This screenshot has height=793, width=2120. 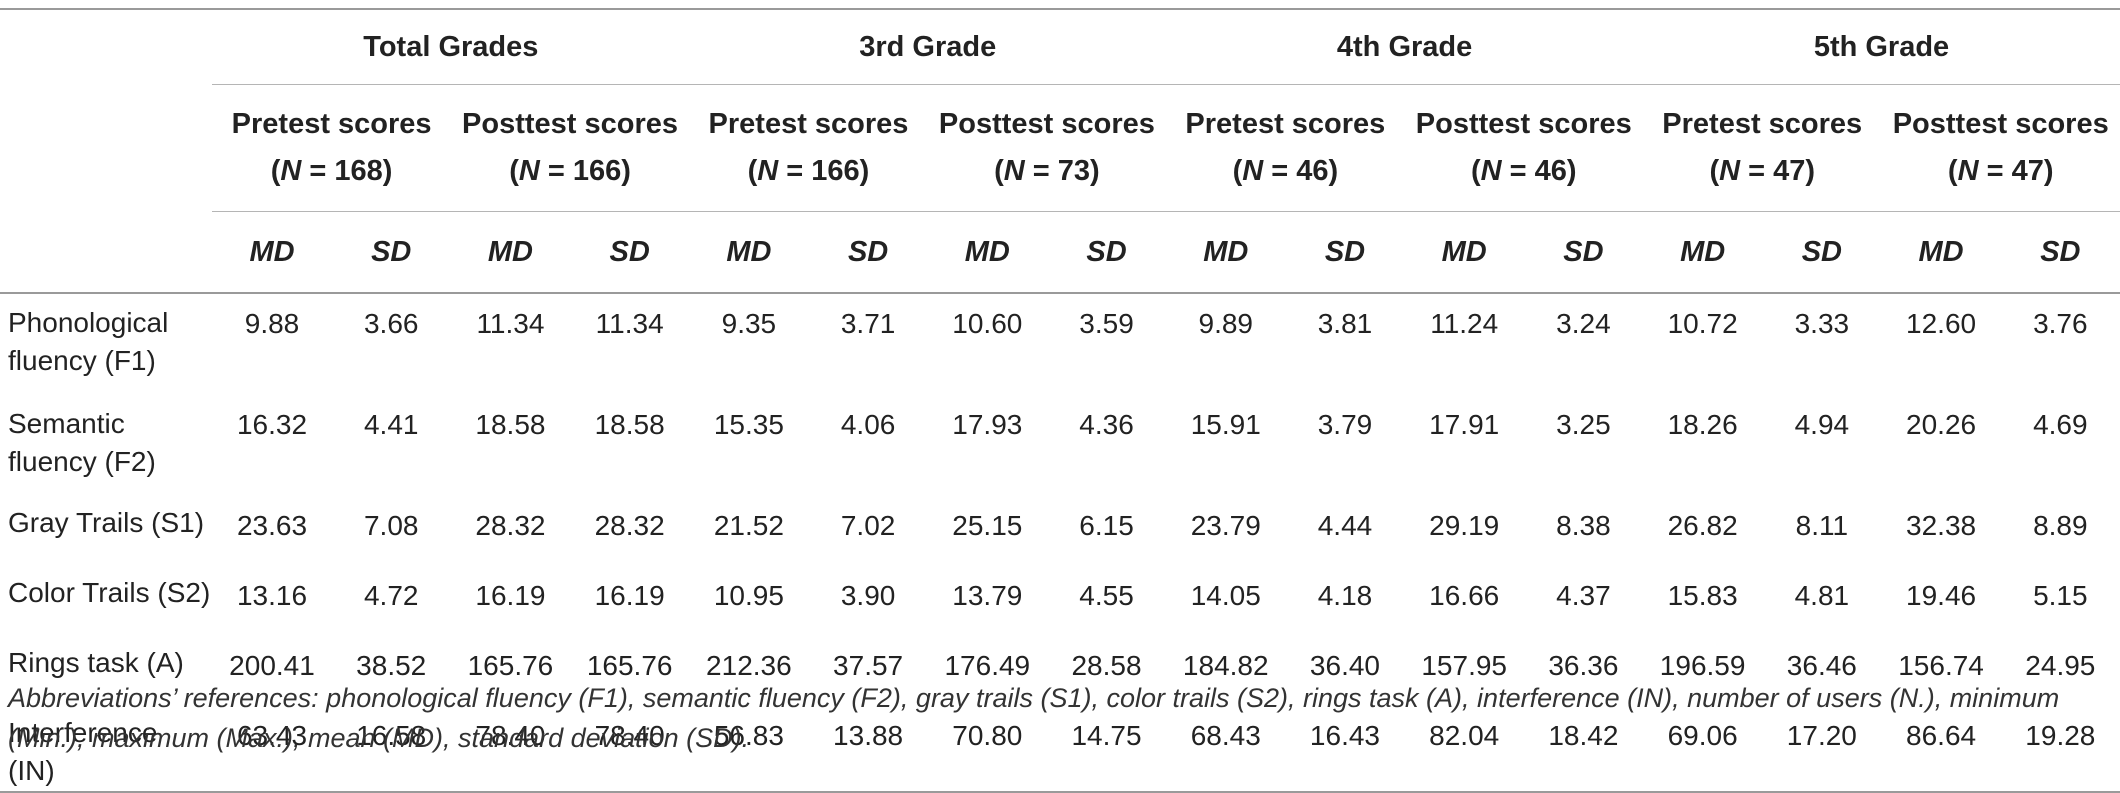 I want to click on sd-value: 4.41, so click(x=391, y=424).